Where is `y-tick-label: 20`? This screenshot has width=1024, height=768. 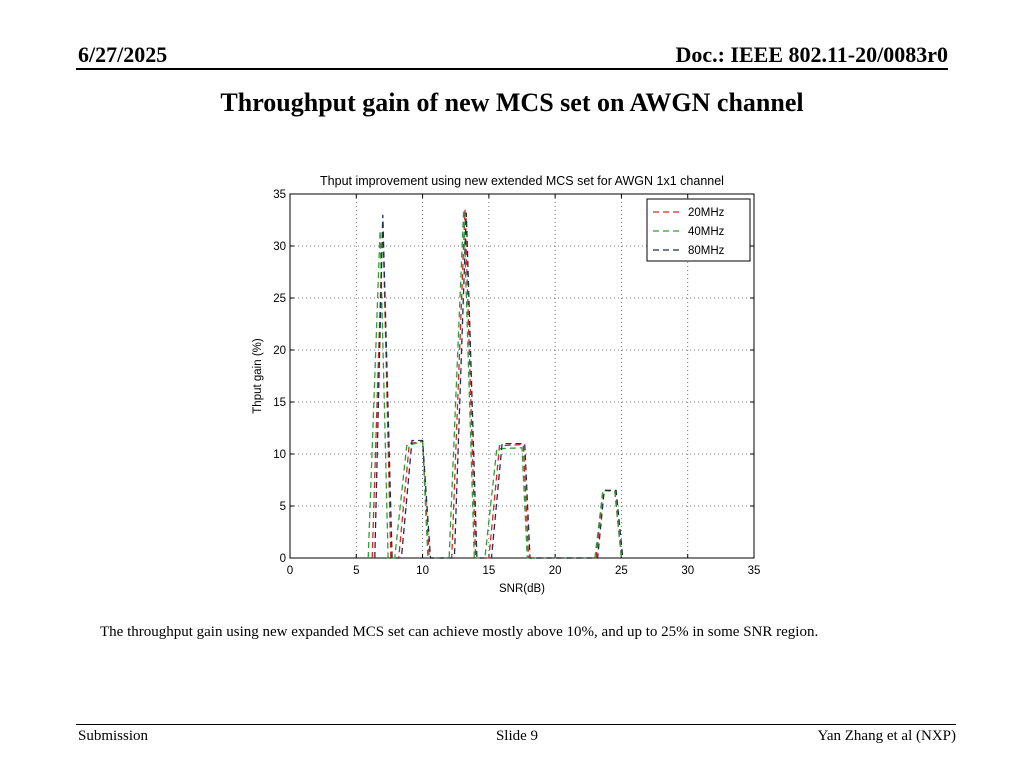 y-tick-label: 20 is located at coordinates (279, 351).